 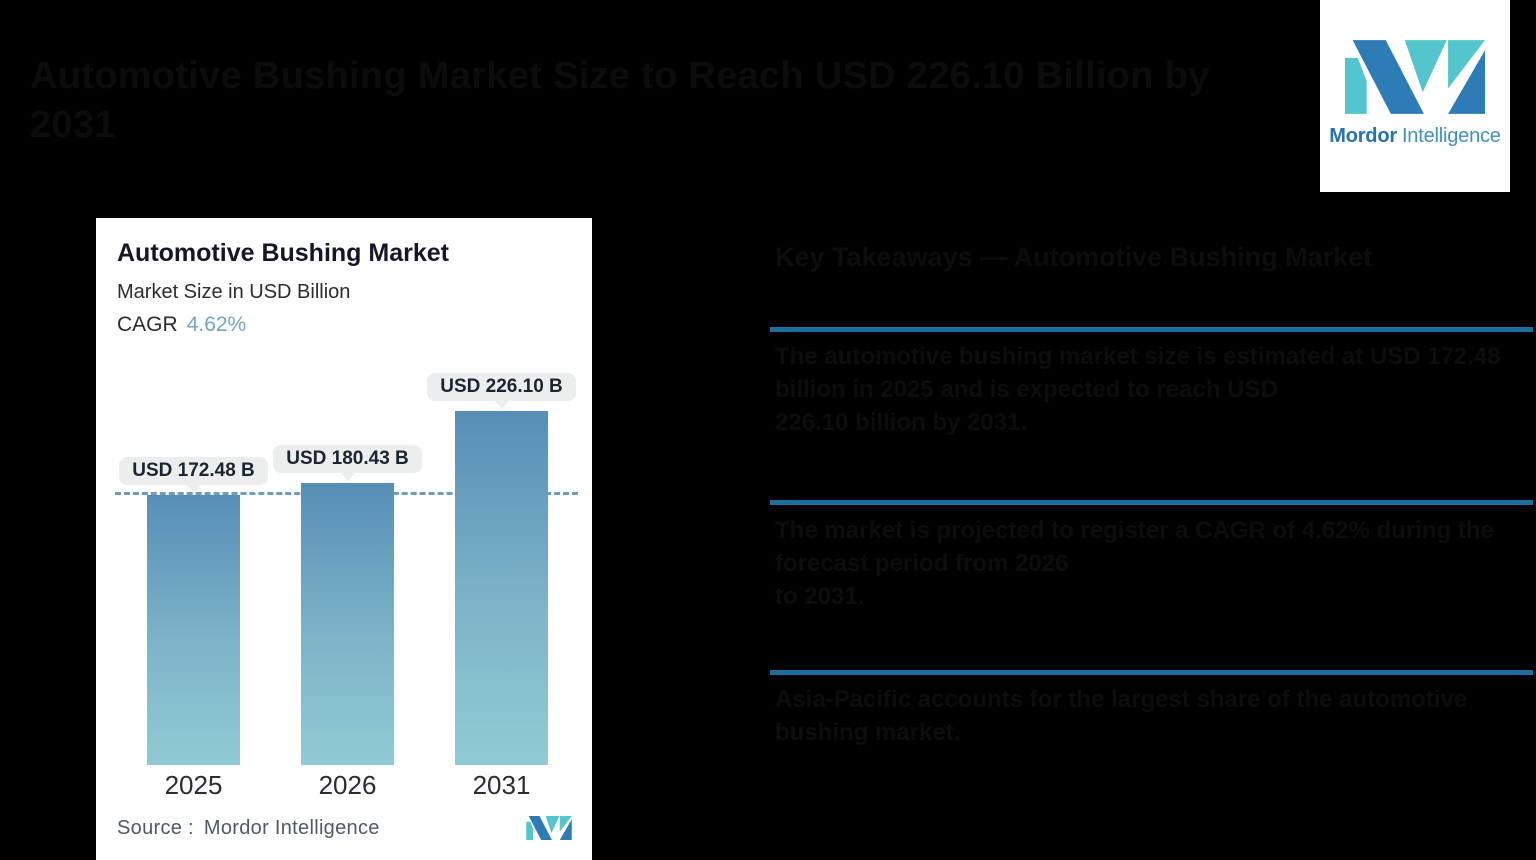 What do you see at coordinates (283, 253) in the screenshot?
I see `chart-title: Automotive Bushing Market` at bounding box center [283, 253].